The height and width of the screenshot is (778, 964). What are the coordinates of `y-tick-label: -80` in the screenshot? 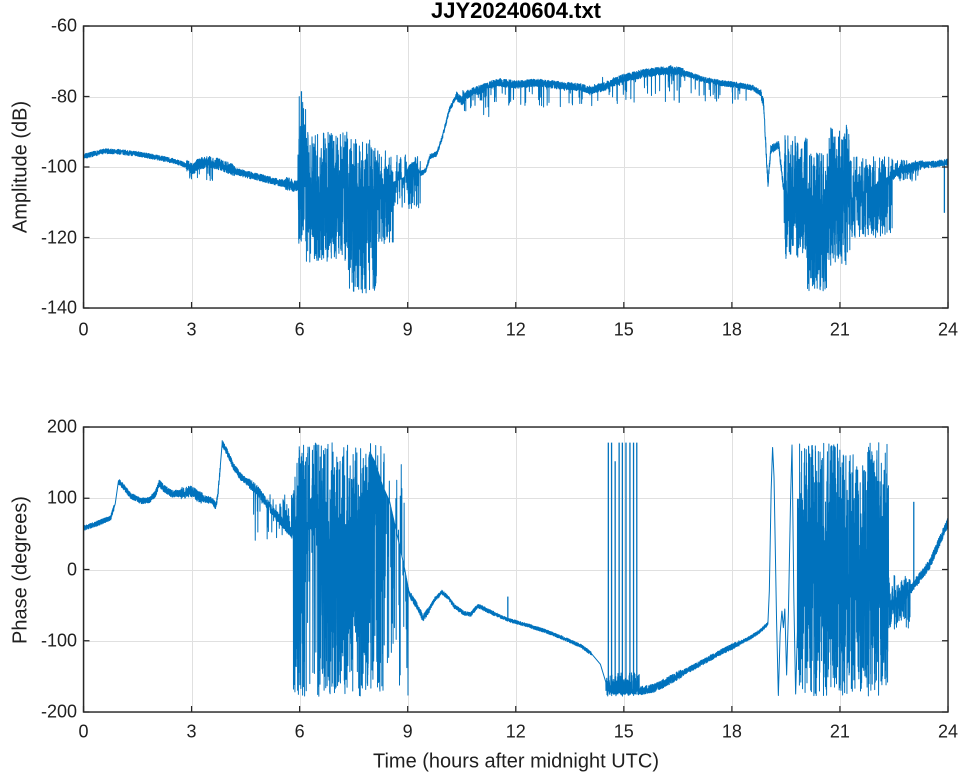 It's located at (63, 96).